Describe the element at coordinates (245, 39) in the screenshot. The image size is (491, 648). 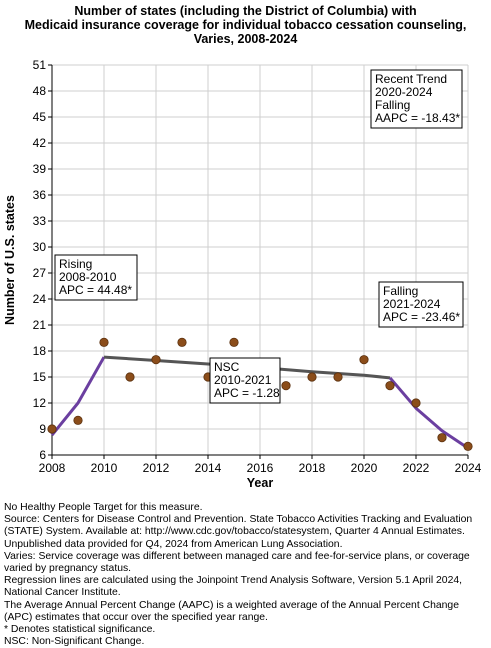
I see `chart-title-line-3: Varies, 2008-2024` at that location.